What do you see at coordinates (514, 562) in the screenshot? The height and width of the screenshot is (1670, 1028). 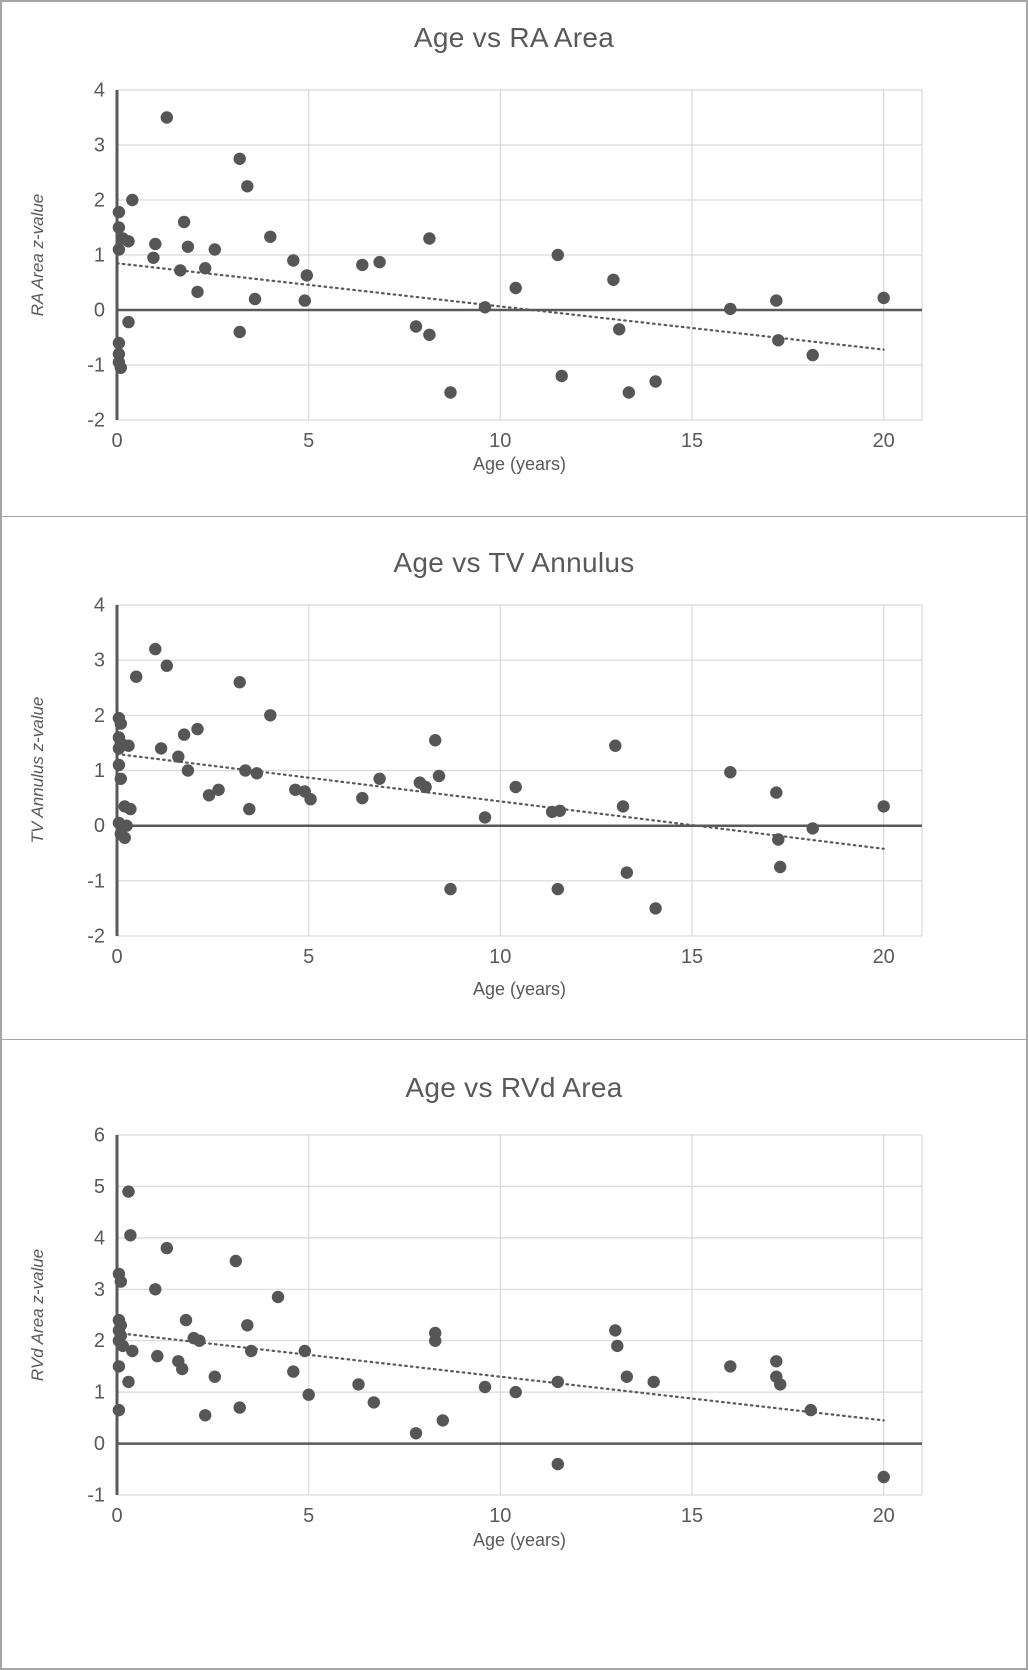 I see `chart-title-tv-annulus: Age vs TV Annulus` at bounding box center [514, 562].